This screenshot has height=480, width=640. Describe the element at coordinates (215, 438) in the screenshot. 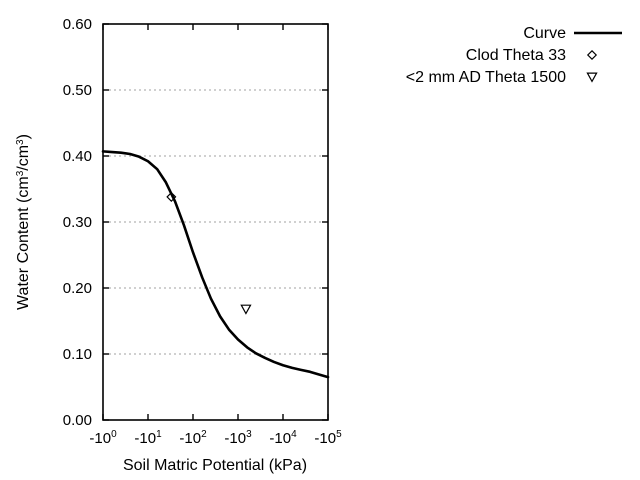

I see `x-axis-tick-labels: -100 -101 -102 -103 -104 -105` at that location.